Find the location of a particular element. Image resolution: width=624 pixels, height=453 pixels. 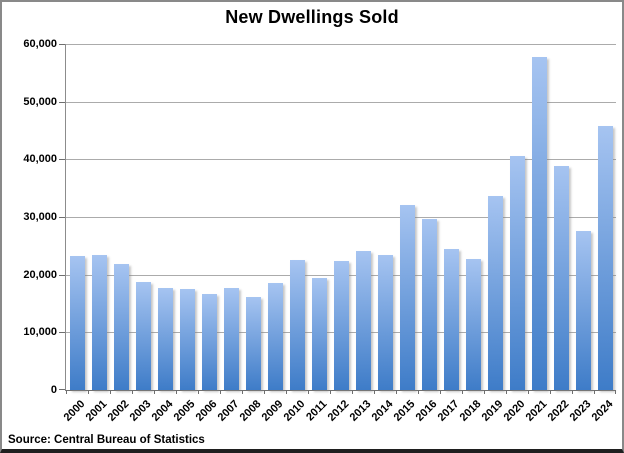

y-axis-label: 10,000 is located at coordinates (40, 332).